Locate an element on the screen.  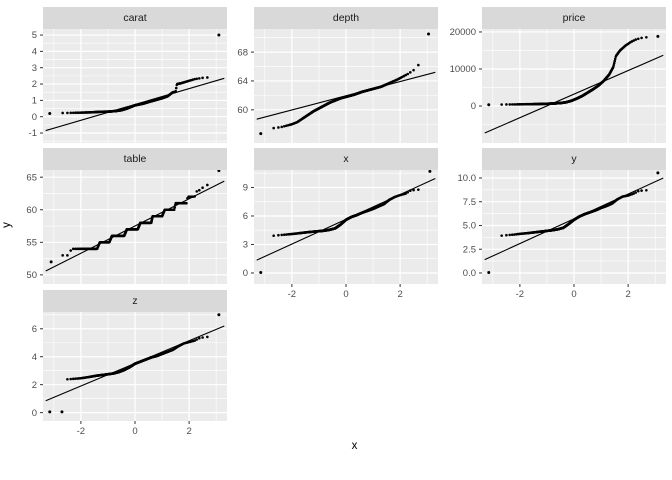
facet-strip-table: table is located at coordinates (135, 159).